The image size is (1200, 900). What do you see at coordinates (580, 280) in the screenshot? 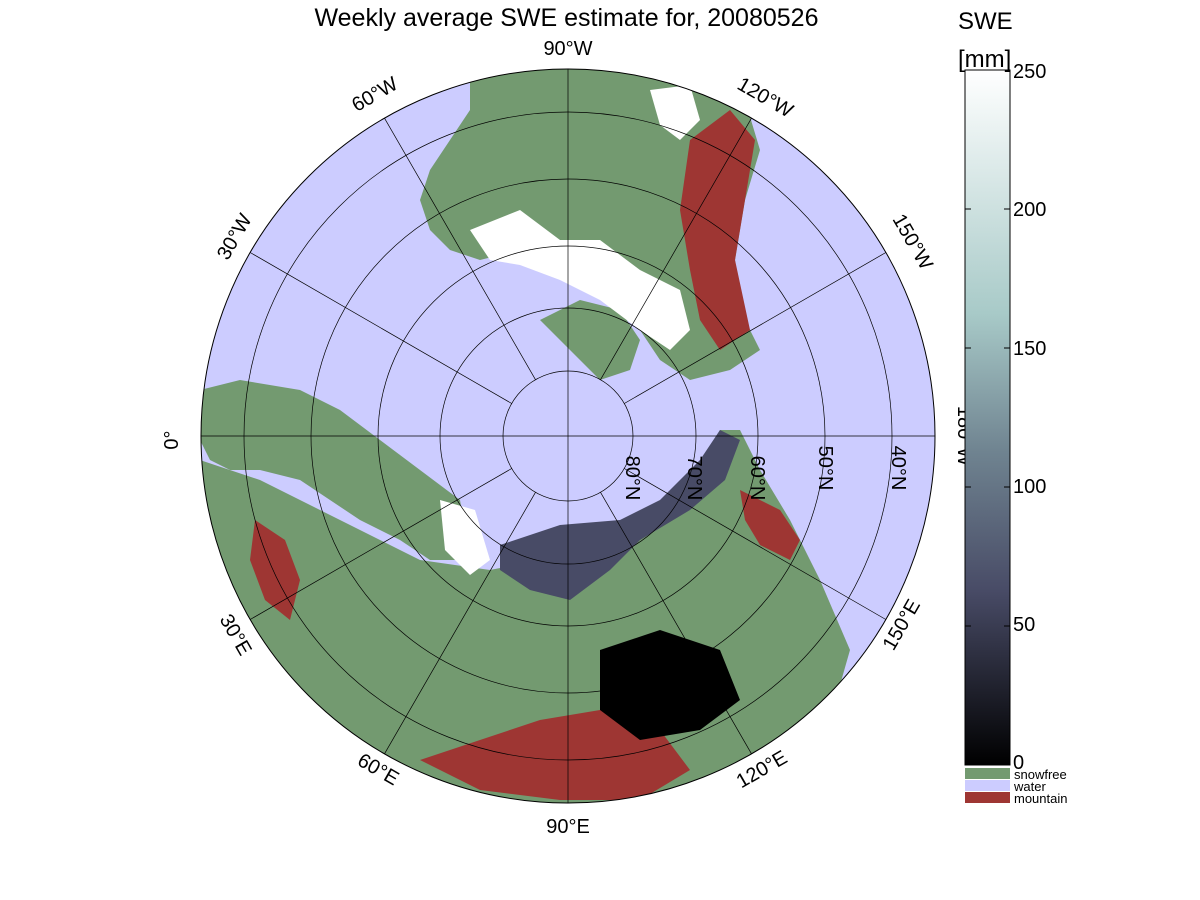
I see `snow-canada` at bounding box center [580, 280].